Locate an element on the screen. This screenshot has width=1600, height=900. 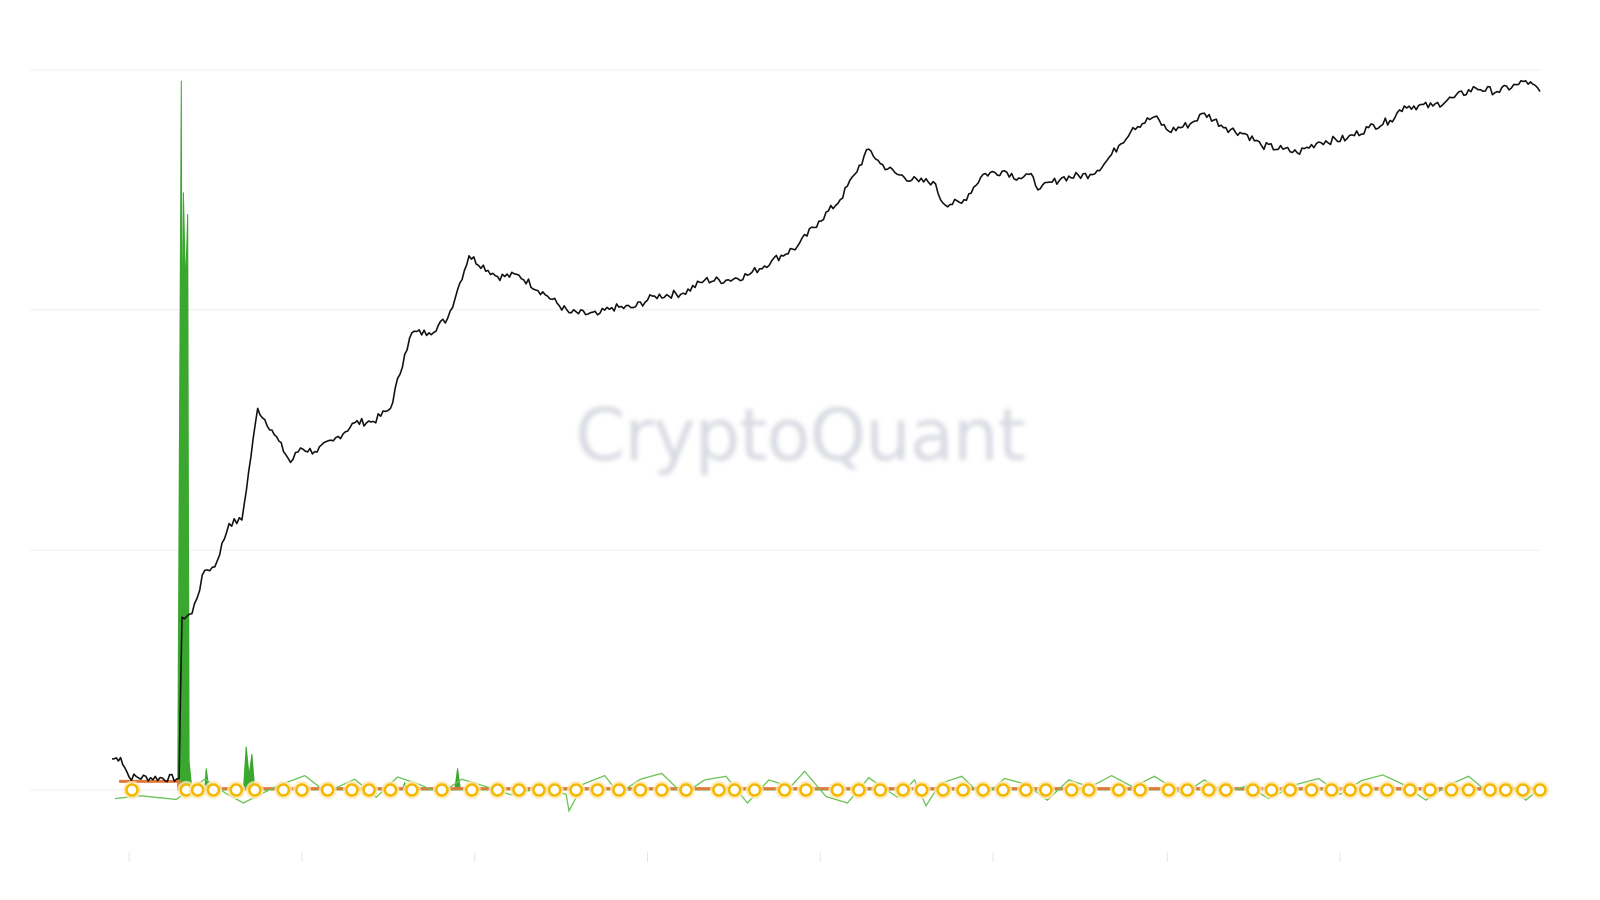
series-green-oscillator is located at coordinates (827, 791).